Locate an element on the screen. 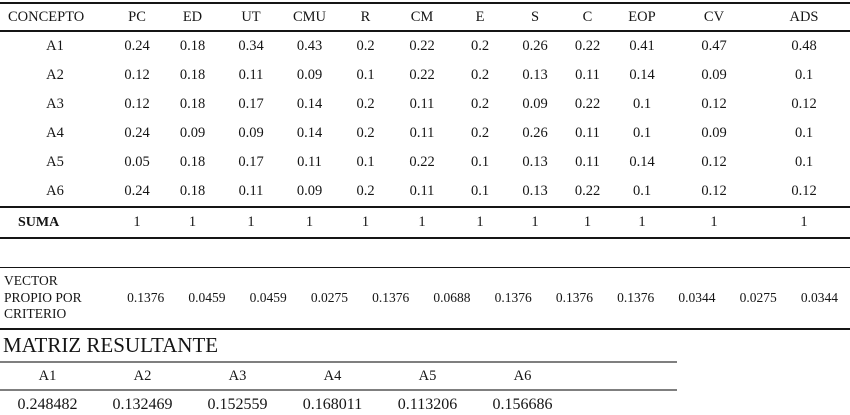 Image resolution: width=850 pixels, height=415 pixels. cell-value: 0.05 is located at coordinates (137, 162).